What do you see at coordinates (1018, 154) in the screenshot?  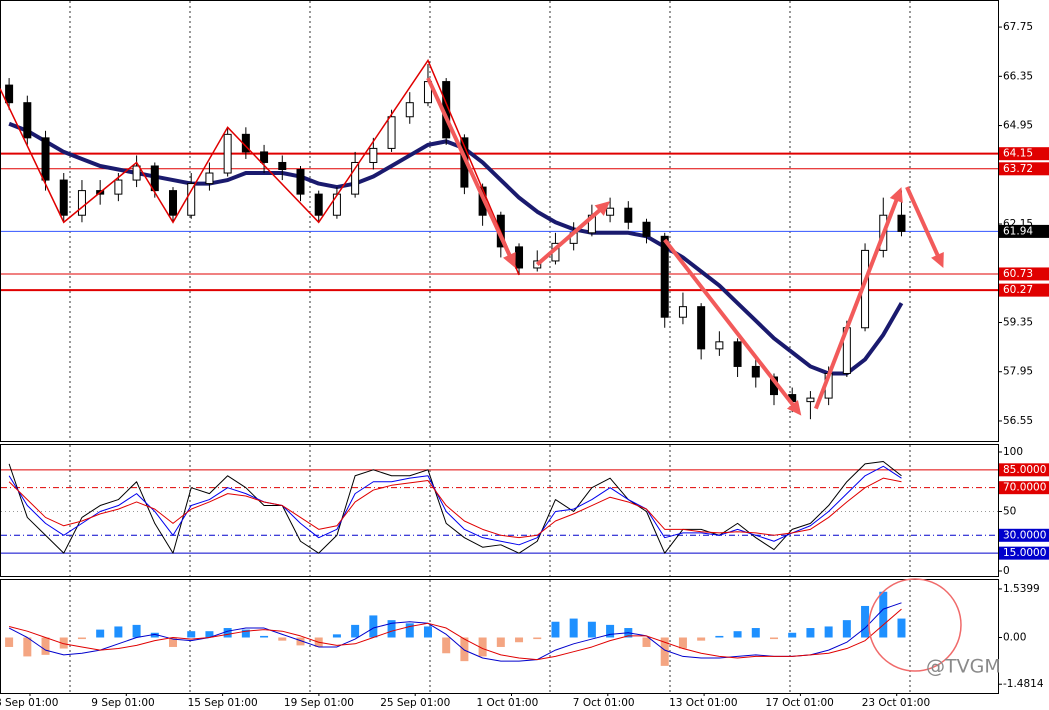 I see `level-tag-label: 64.15` at bounding box center [1018, 154].